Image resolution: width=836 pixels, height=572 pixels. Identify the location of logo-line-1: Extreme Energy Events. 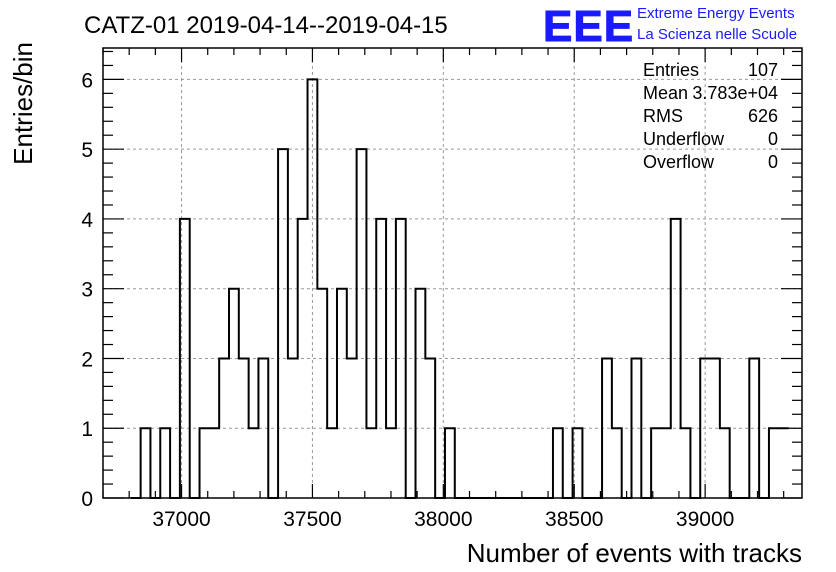
(716, 13).